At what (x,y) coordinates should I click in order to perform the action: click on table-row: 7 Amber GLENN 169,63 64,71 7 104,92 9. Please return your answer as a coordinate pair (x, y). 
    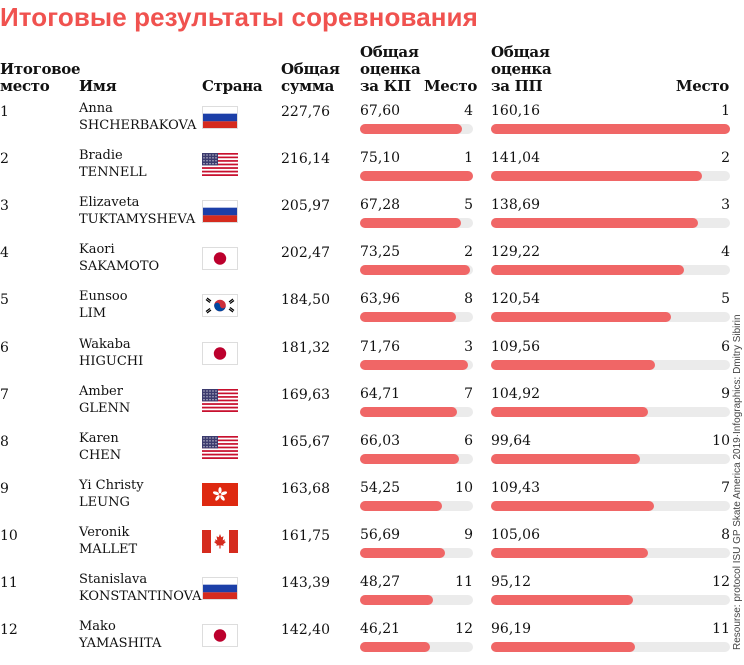
    Looking at the image, I should click on (365, 406).